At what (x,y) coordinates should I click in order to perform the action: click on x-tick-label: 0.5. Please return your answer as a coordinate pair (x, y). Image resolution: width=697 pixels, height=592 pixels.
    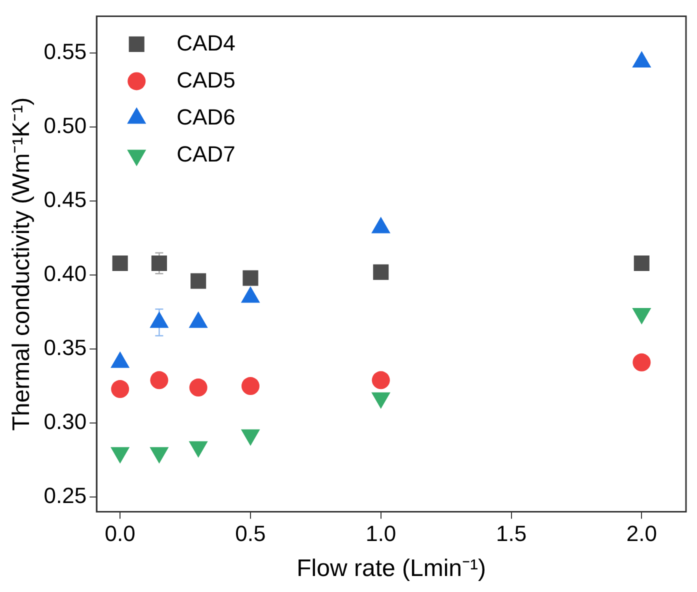
    Looking at the image, I should click on (250, 533).